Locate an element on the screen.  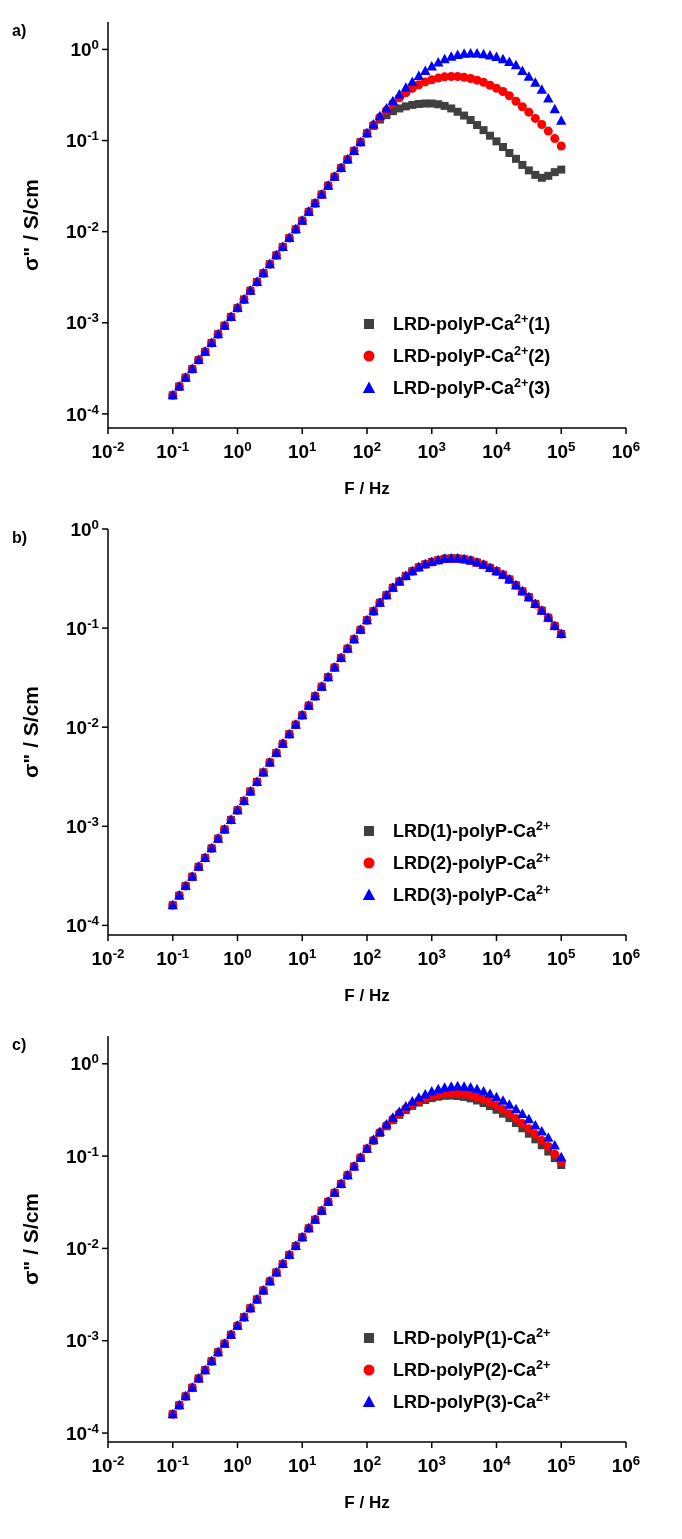
legend-label: LRD-polyP-Ca$^{2+}$(2) is located at coordinates (472, 355).